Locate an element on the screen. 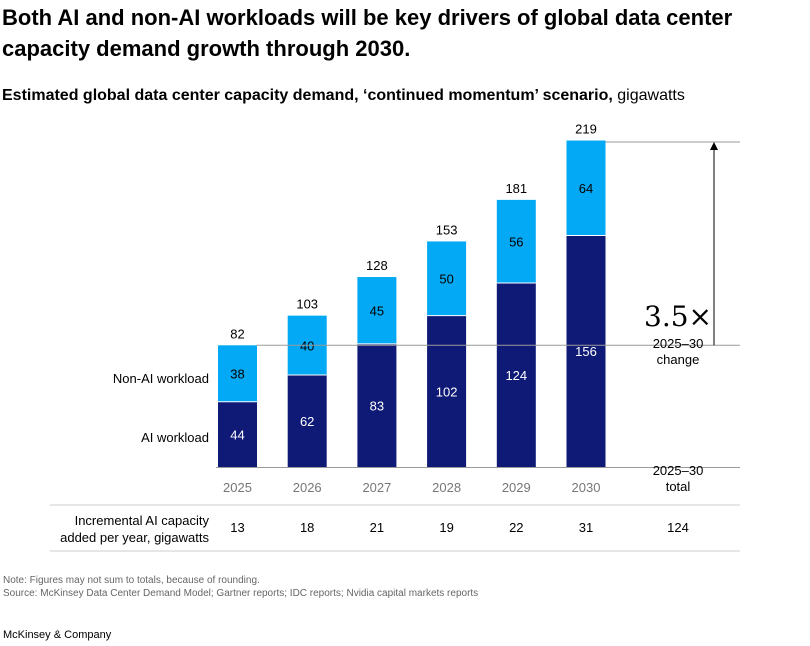  x-tick-label: 2026 is located at coordinates (307, 487).